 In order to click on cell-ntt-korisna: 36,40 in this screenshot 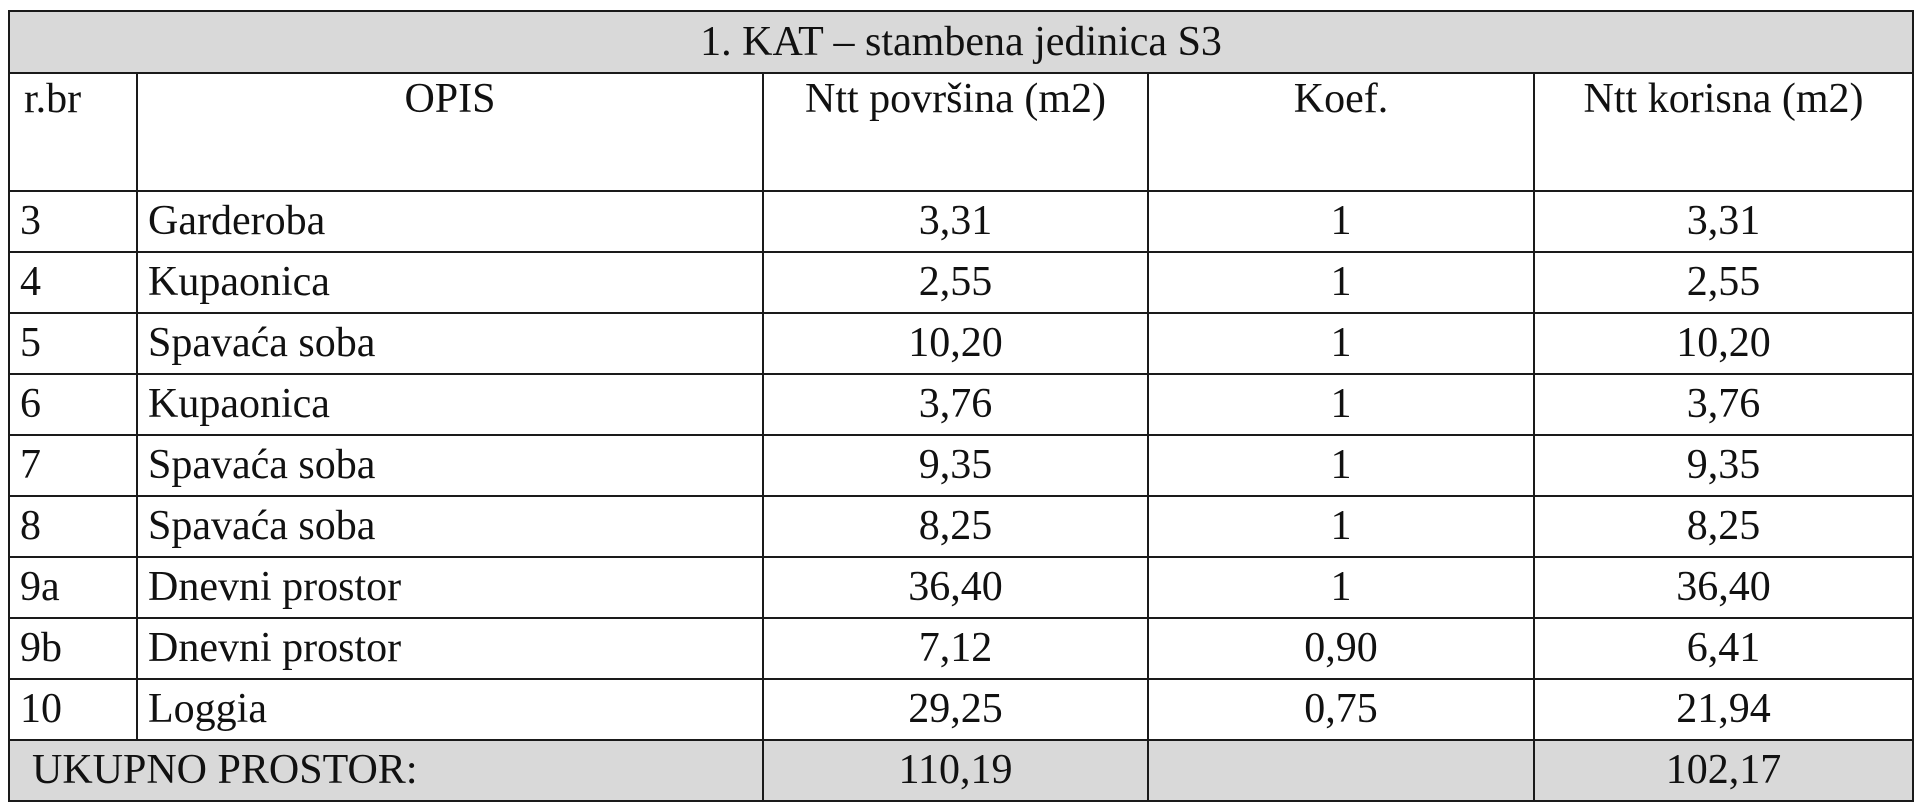, I will do `click(1723, 587)`.